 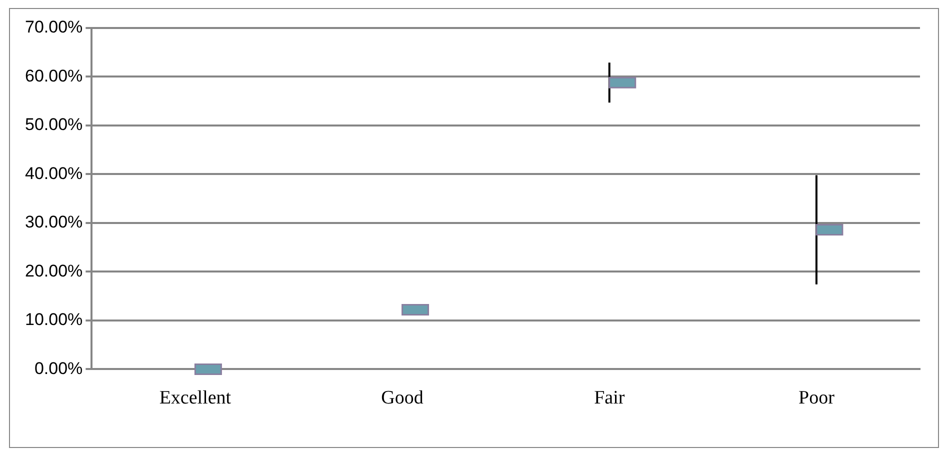 I want to click on x-tick-label: Poor, so click(x=817, y=398).